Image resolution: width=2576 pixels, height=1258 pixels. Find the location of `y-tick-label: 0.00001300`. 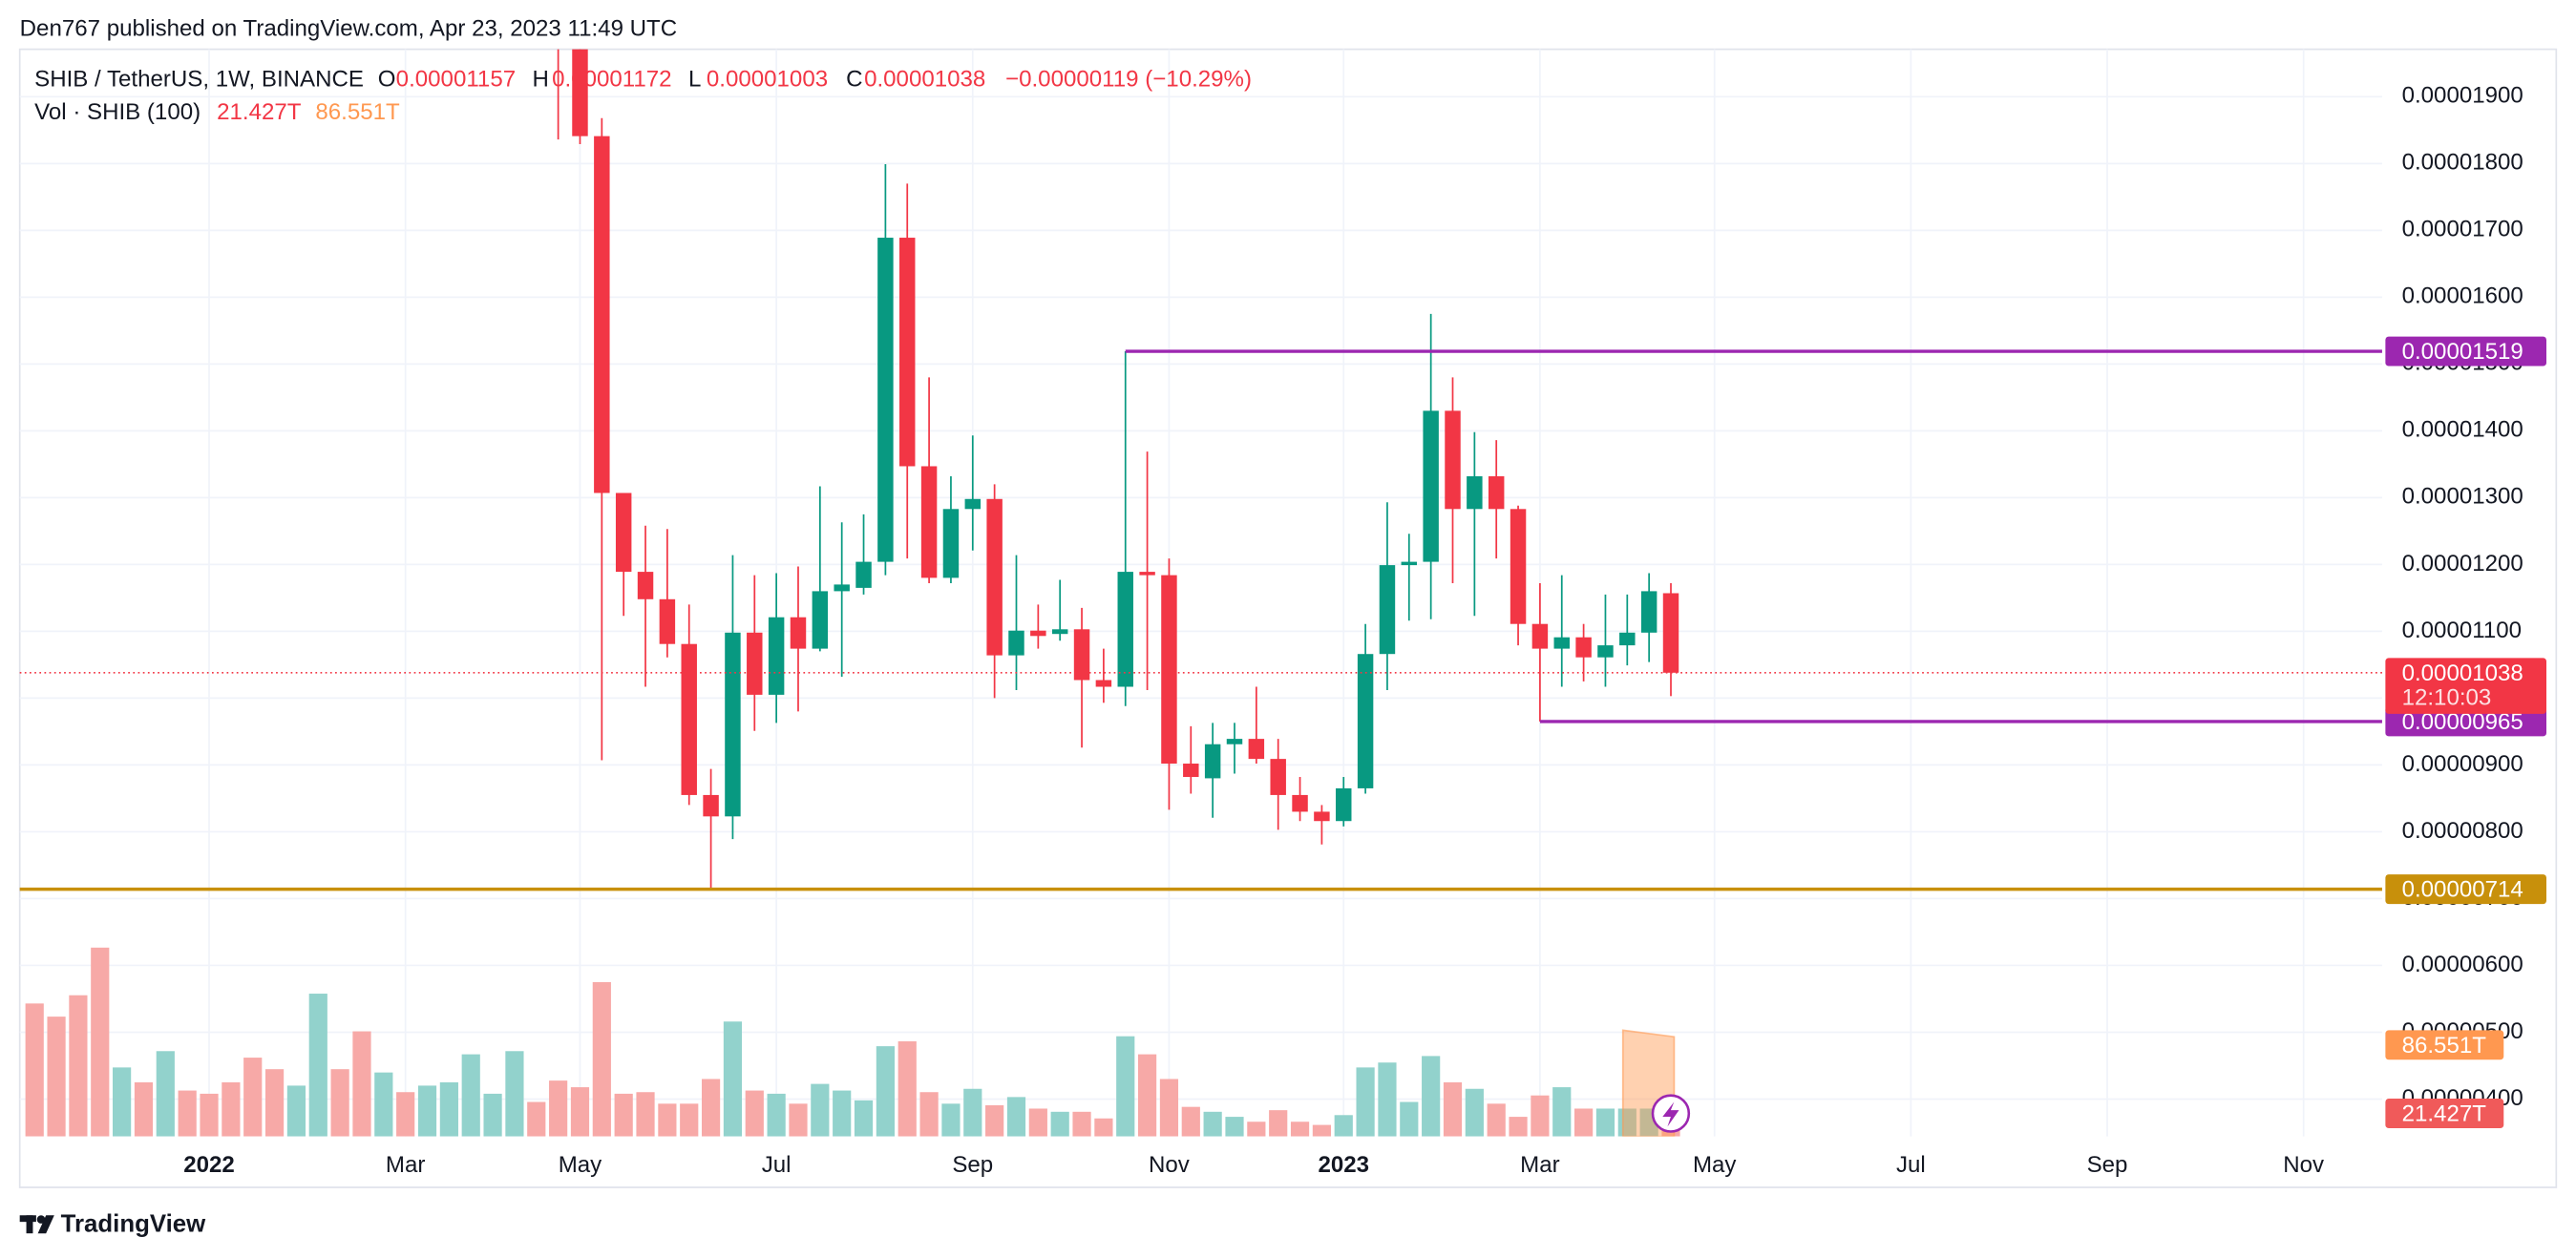

y-tick-label: 0.00001300 is located at coordinates (2462, 497).